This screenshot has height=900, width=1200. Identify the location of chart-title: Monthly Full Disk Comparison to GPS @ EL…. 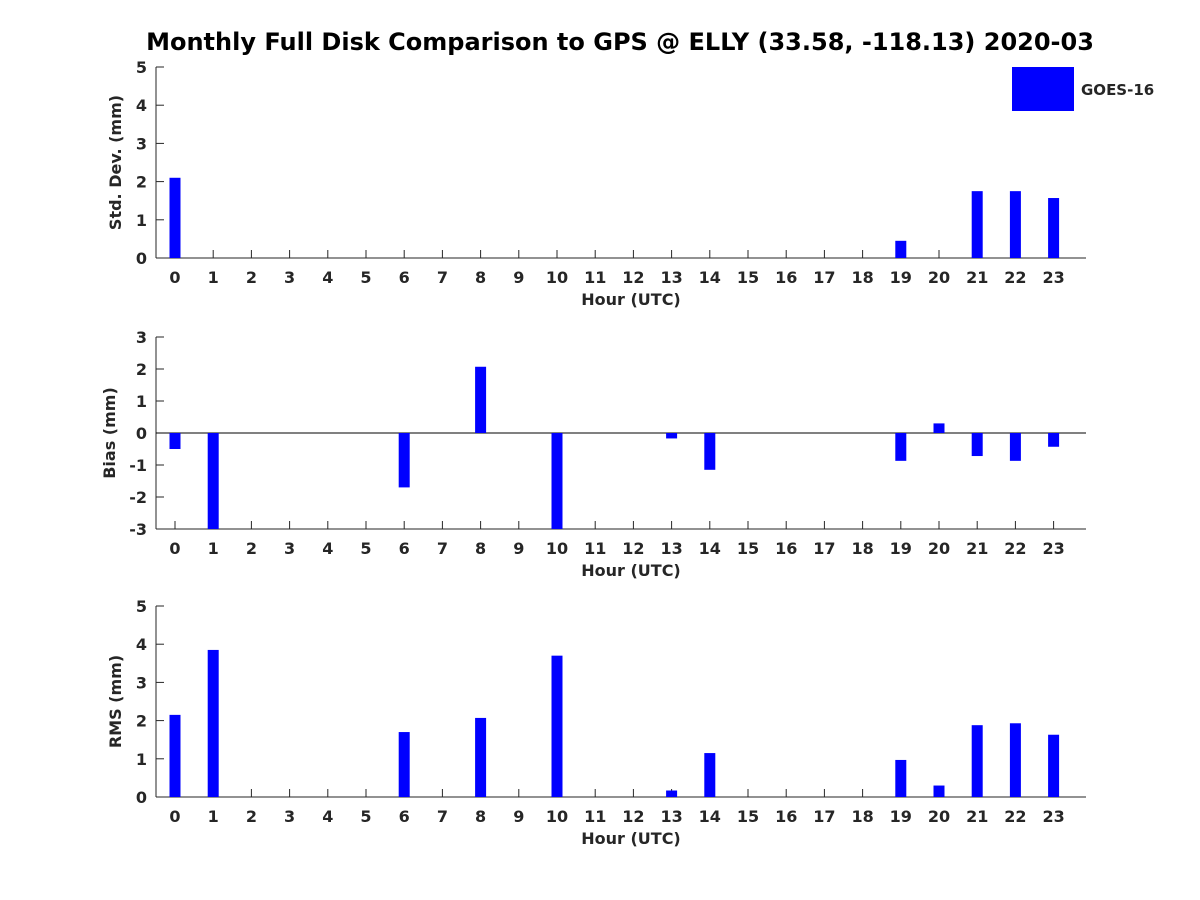
(620, 42).